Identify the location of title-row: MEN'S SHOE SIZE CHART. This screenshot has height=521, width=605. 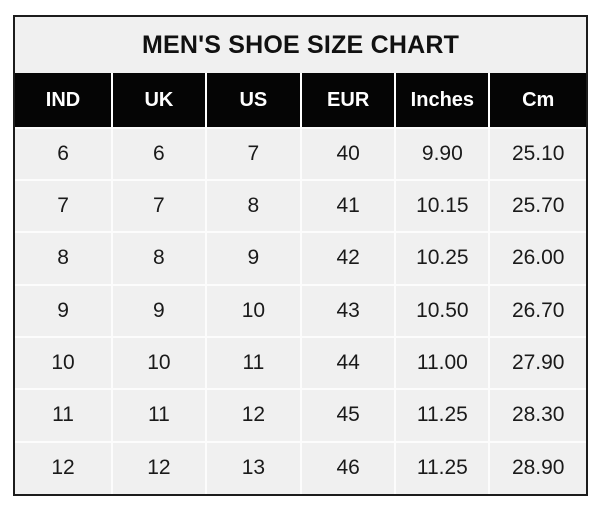
(300, 45).